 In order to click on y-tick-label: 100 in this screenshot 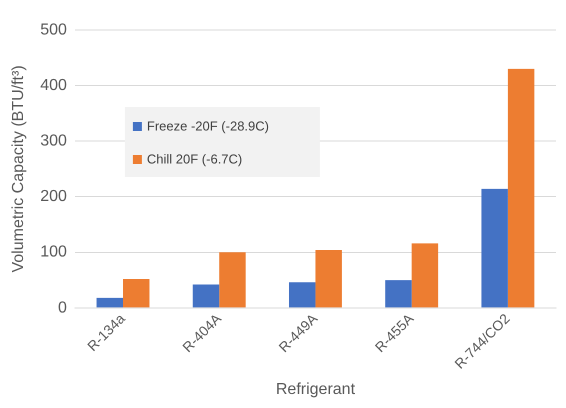, I will do `click(53, 252)`.